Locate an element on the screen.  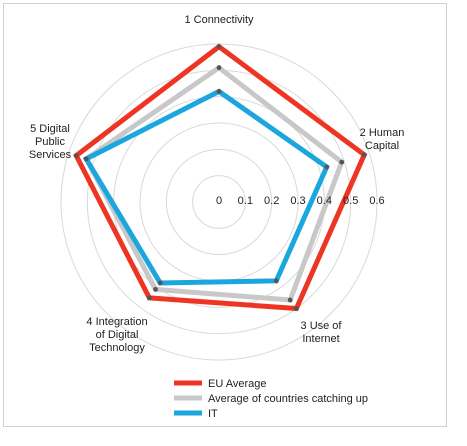
axis-label: 5 Digital is located at coordinates (50, 129).